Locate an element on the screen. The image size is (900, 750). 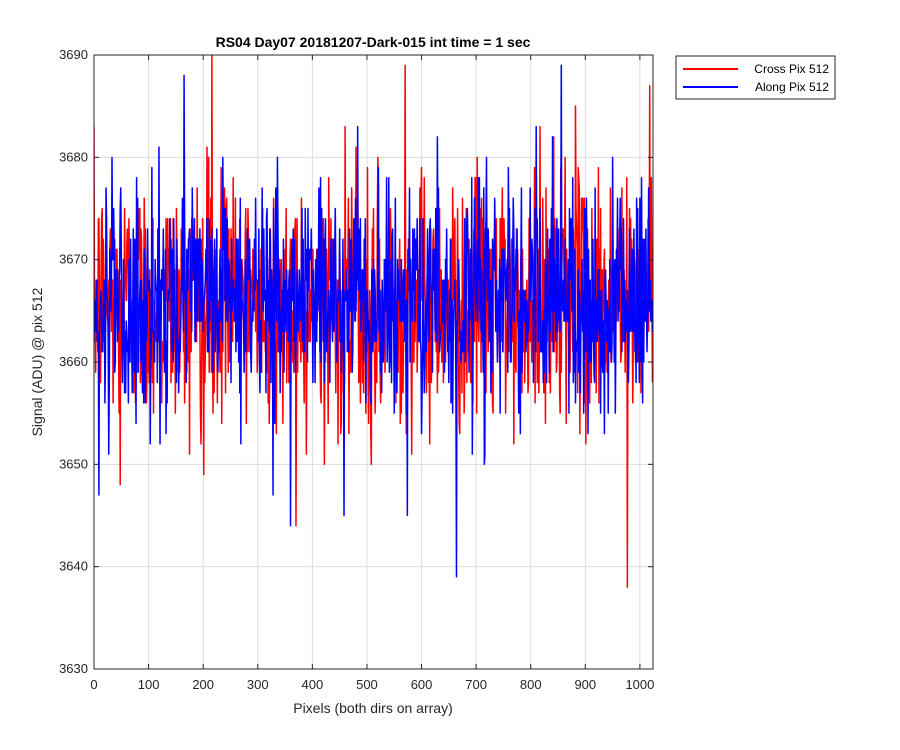
x-tick-label: 100 is located at coordinates (149, 684).